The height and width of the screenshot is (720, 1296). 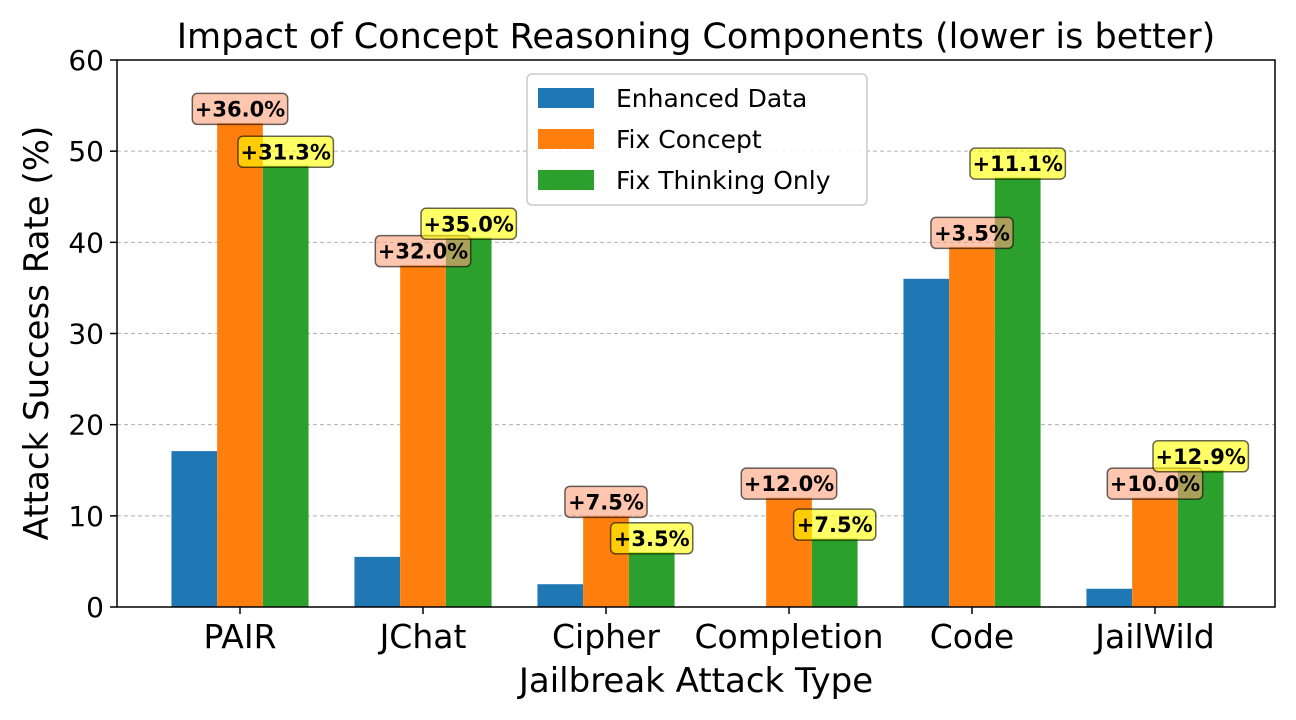 I want to click on legend-label-fix-concept: Fix Concept, so click(x=689, y=139).